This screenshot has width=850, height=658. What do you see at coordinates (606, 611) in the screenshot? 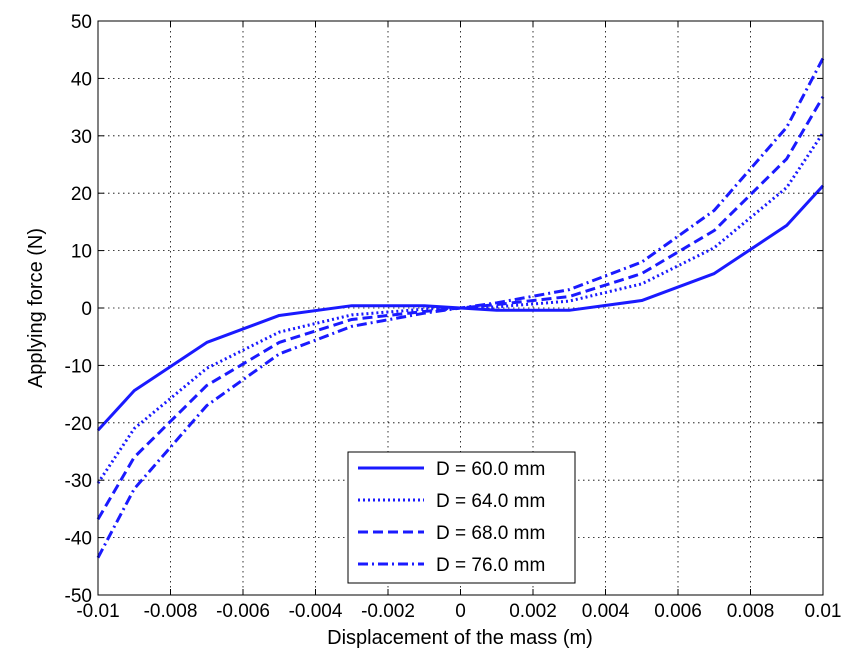
I see `x-tick-label: 0.004` at bounding box center [606, 611].